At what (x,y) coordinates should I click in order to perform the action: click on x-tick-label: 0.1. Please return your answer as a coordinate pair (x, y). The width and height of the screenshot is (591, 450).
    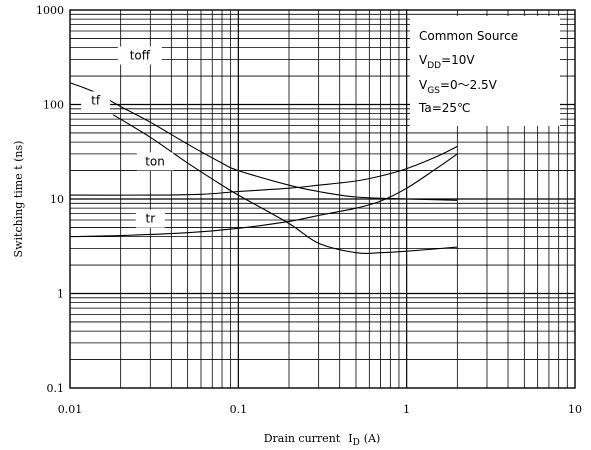
    Looking at the image, I should click on (239, 409).